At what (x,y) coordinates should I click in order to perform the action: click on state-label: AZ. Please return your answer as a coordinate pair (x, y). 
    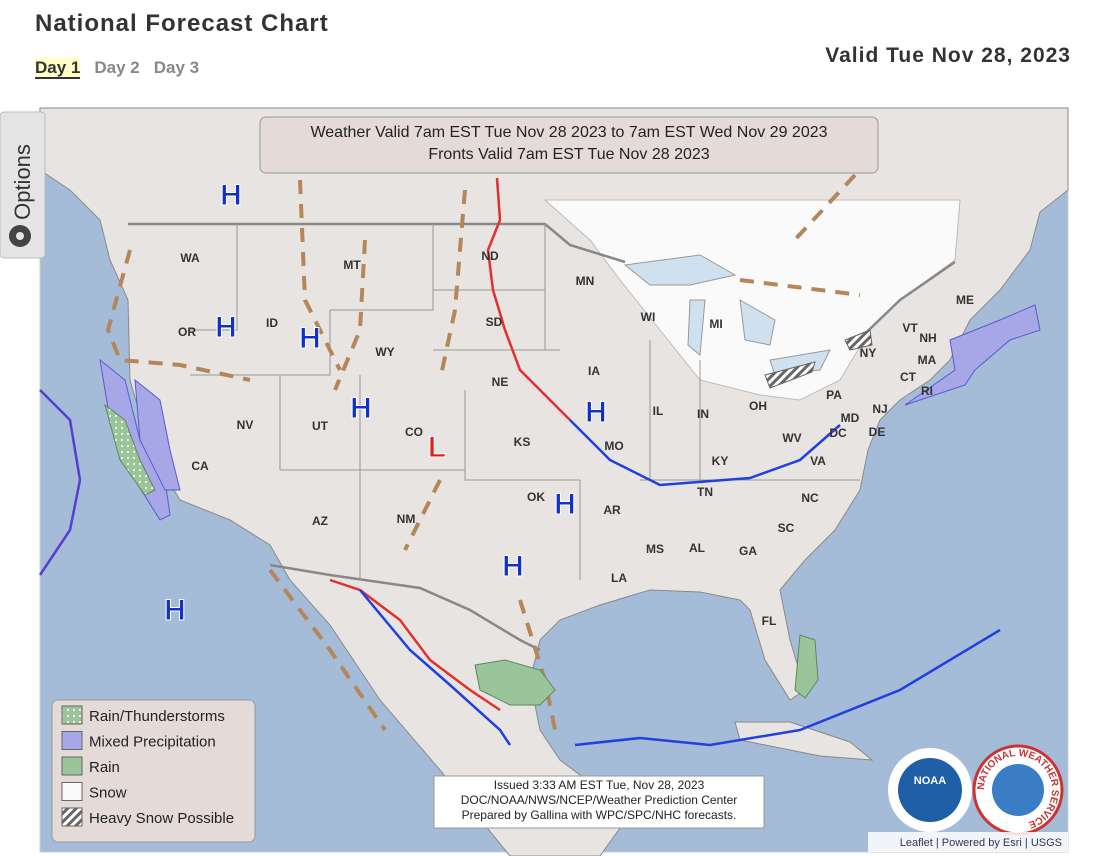
    Looking at the image, I should click on (320, 521).